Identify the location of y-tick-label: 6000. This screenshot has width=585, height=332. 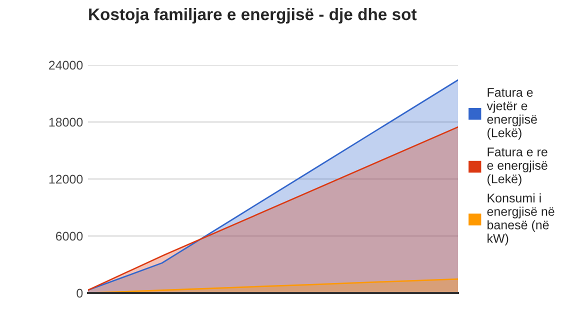
(69, 236).